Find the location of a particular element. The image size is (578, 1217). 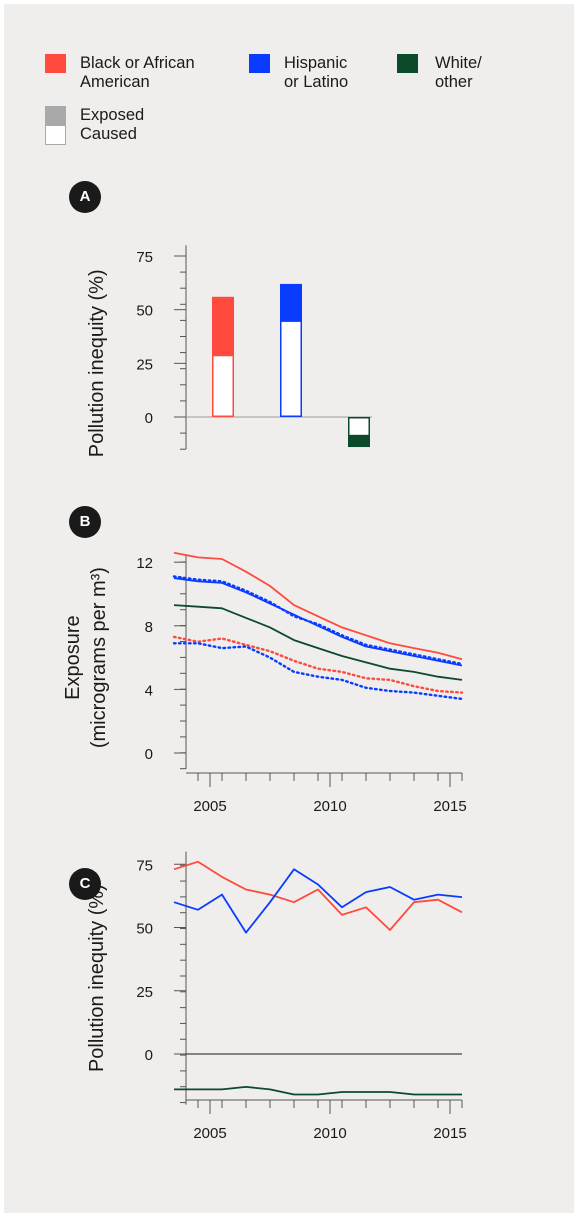

legend-label-white-line2: other is located at coordinates (454, 82).